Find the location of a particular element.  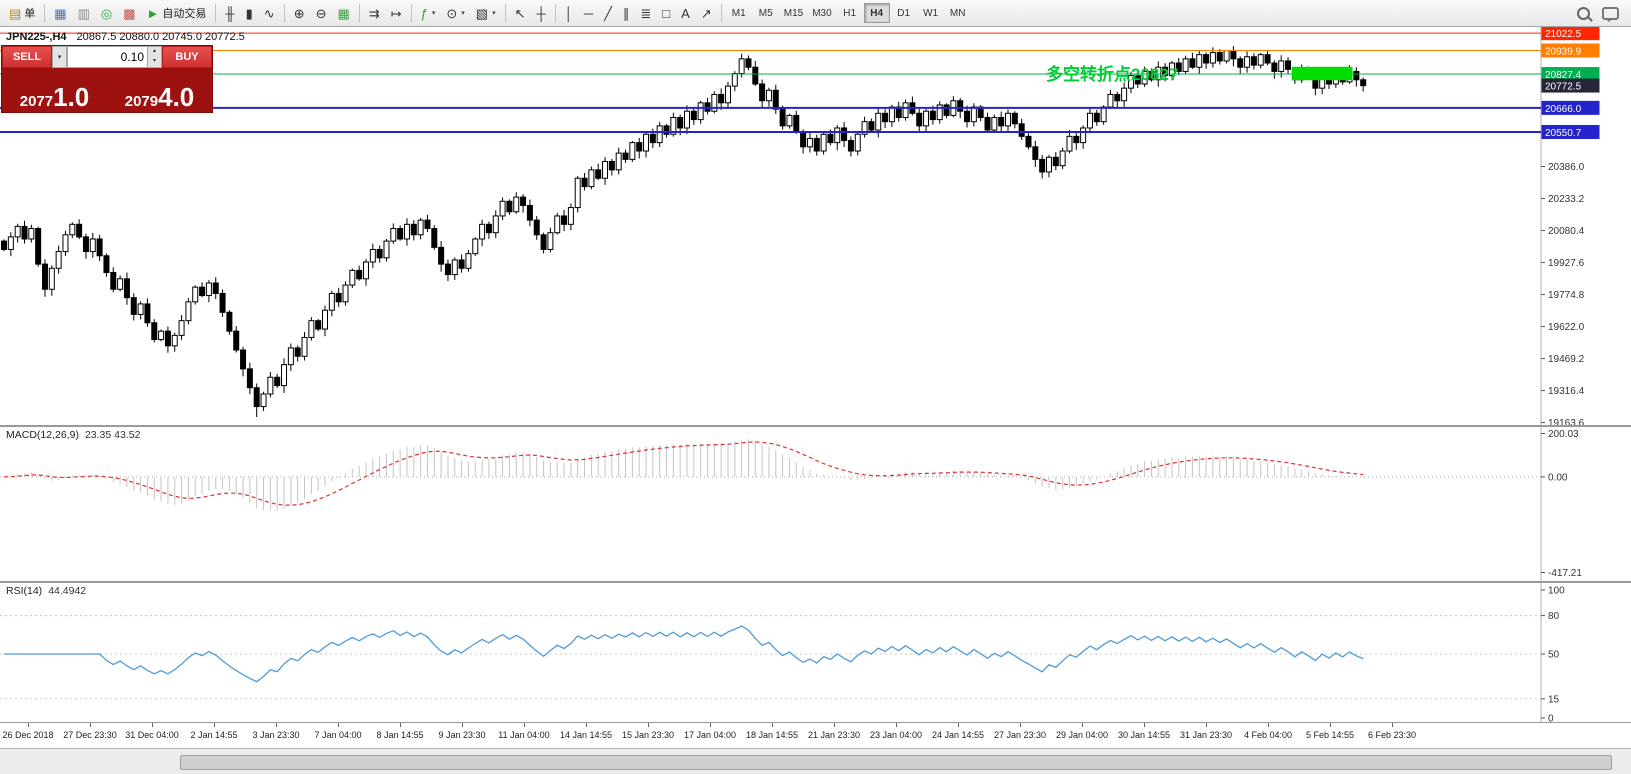

navigator-icon: ◎ is located at coordinates (106, 13).